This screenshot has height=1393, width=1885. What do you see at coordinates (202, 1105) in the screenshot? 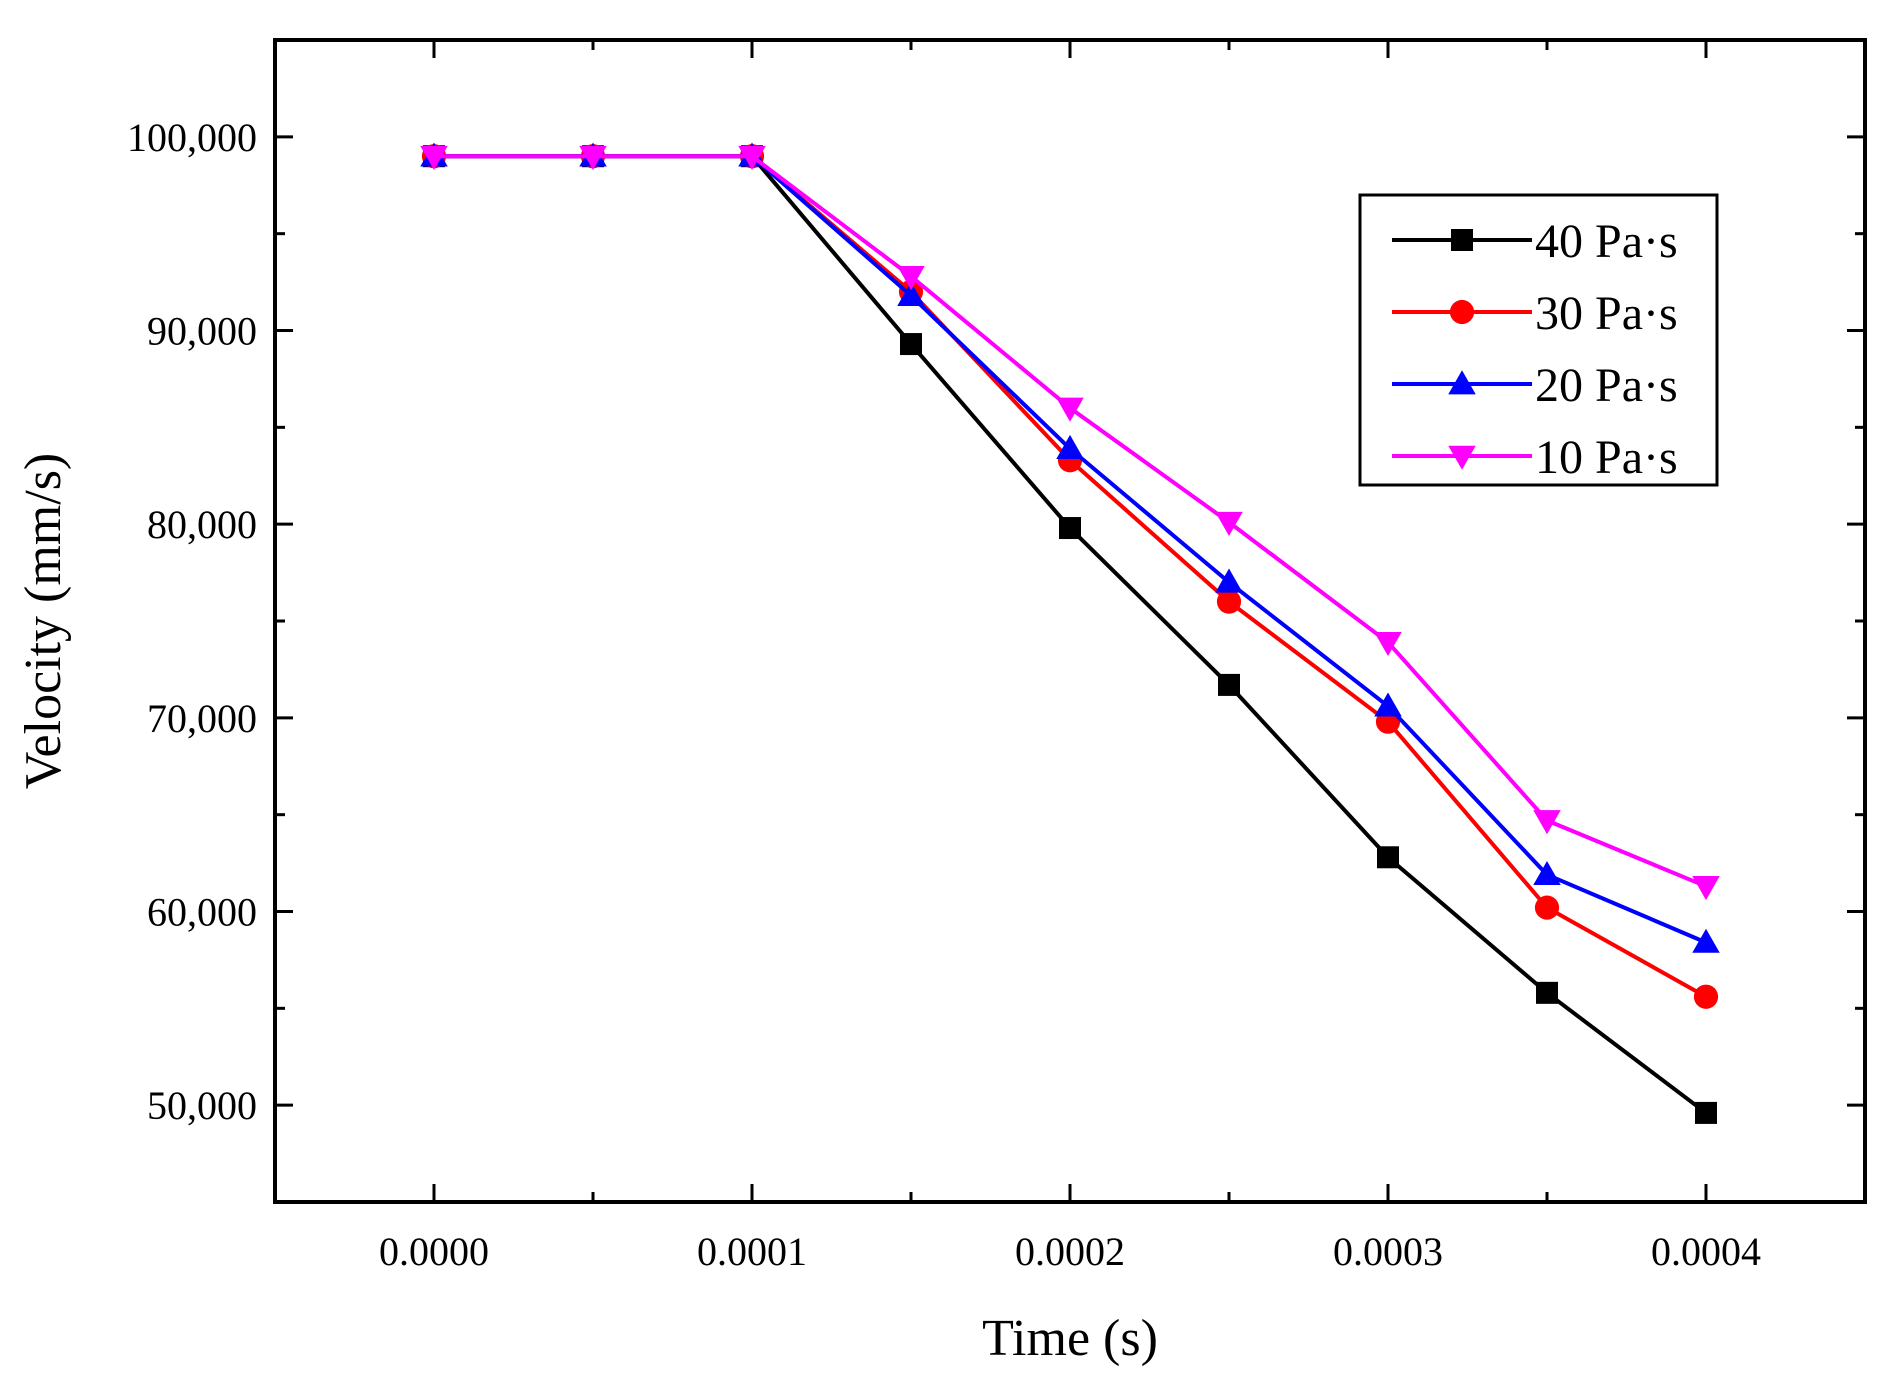
I see `y-tick-label: 50,000` at bounding box center [202, 1105].